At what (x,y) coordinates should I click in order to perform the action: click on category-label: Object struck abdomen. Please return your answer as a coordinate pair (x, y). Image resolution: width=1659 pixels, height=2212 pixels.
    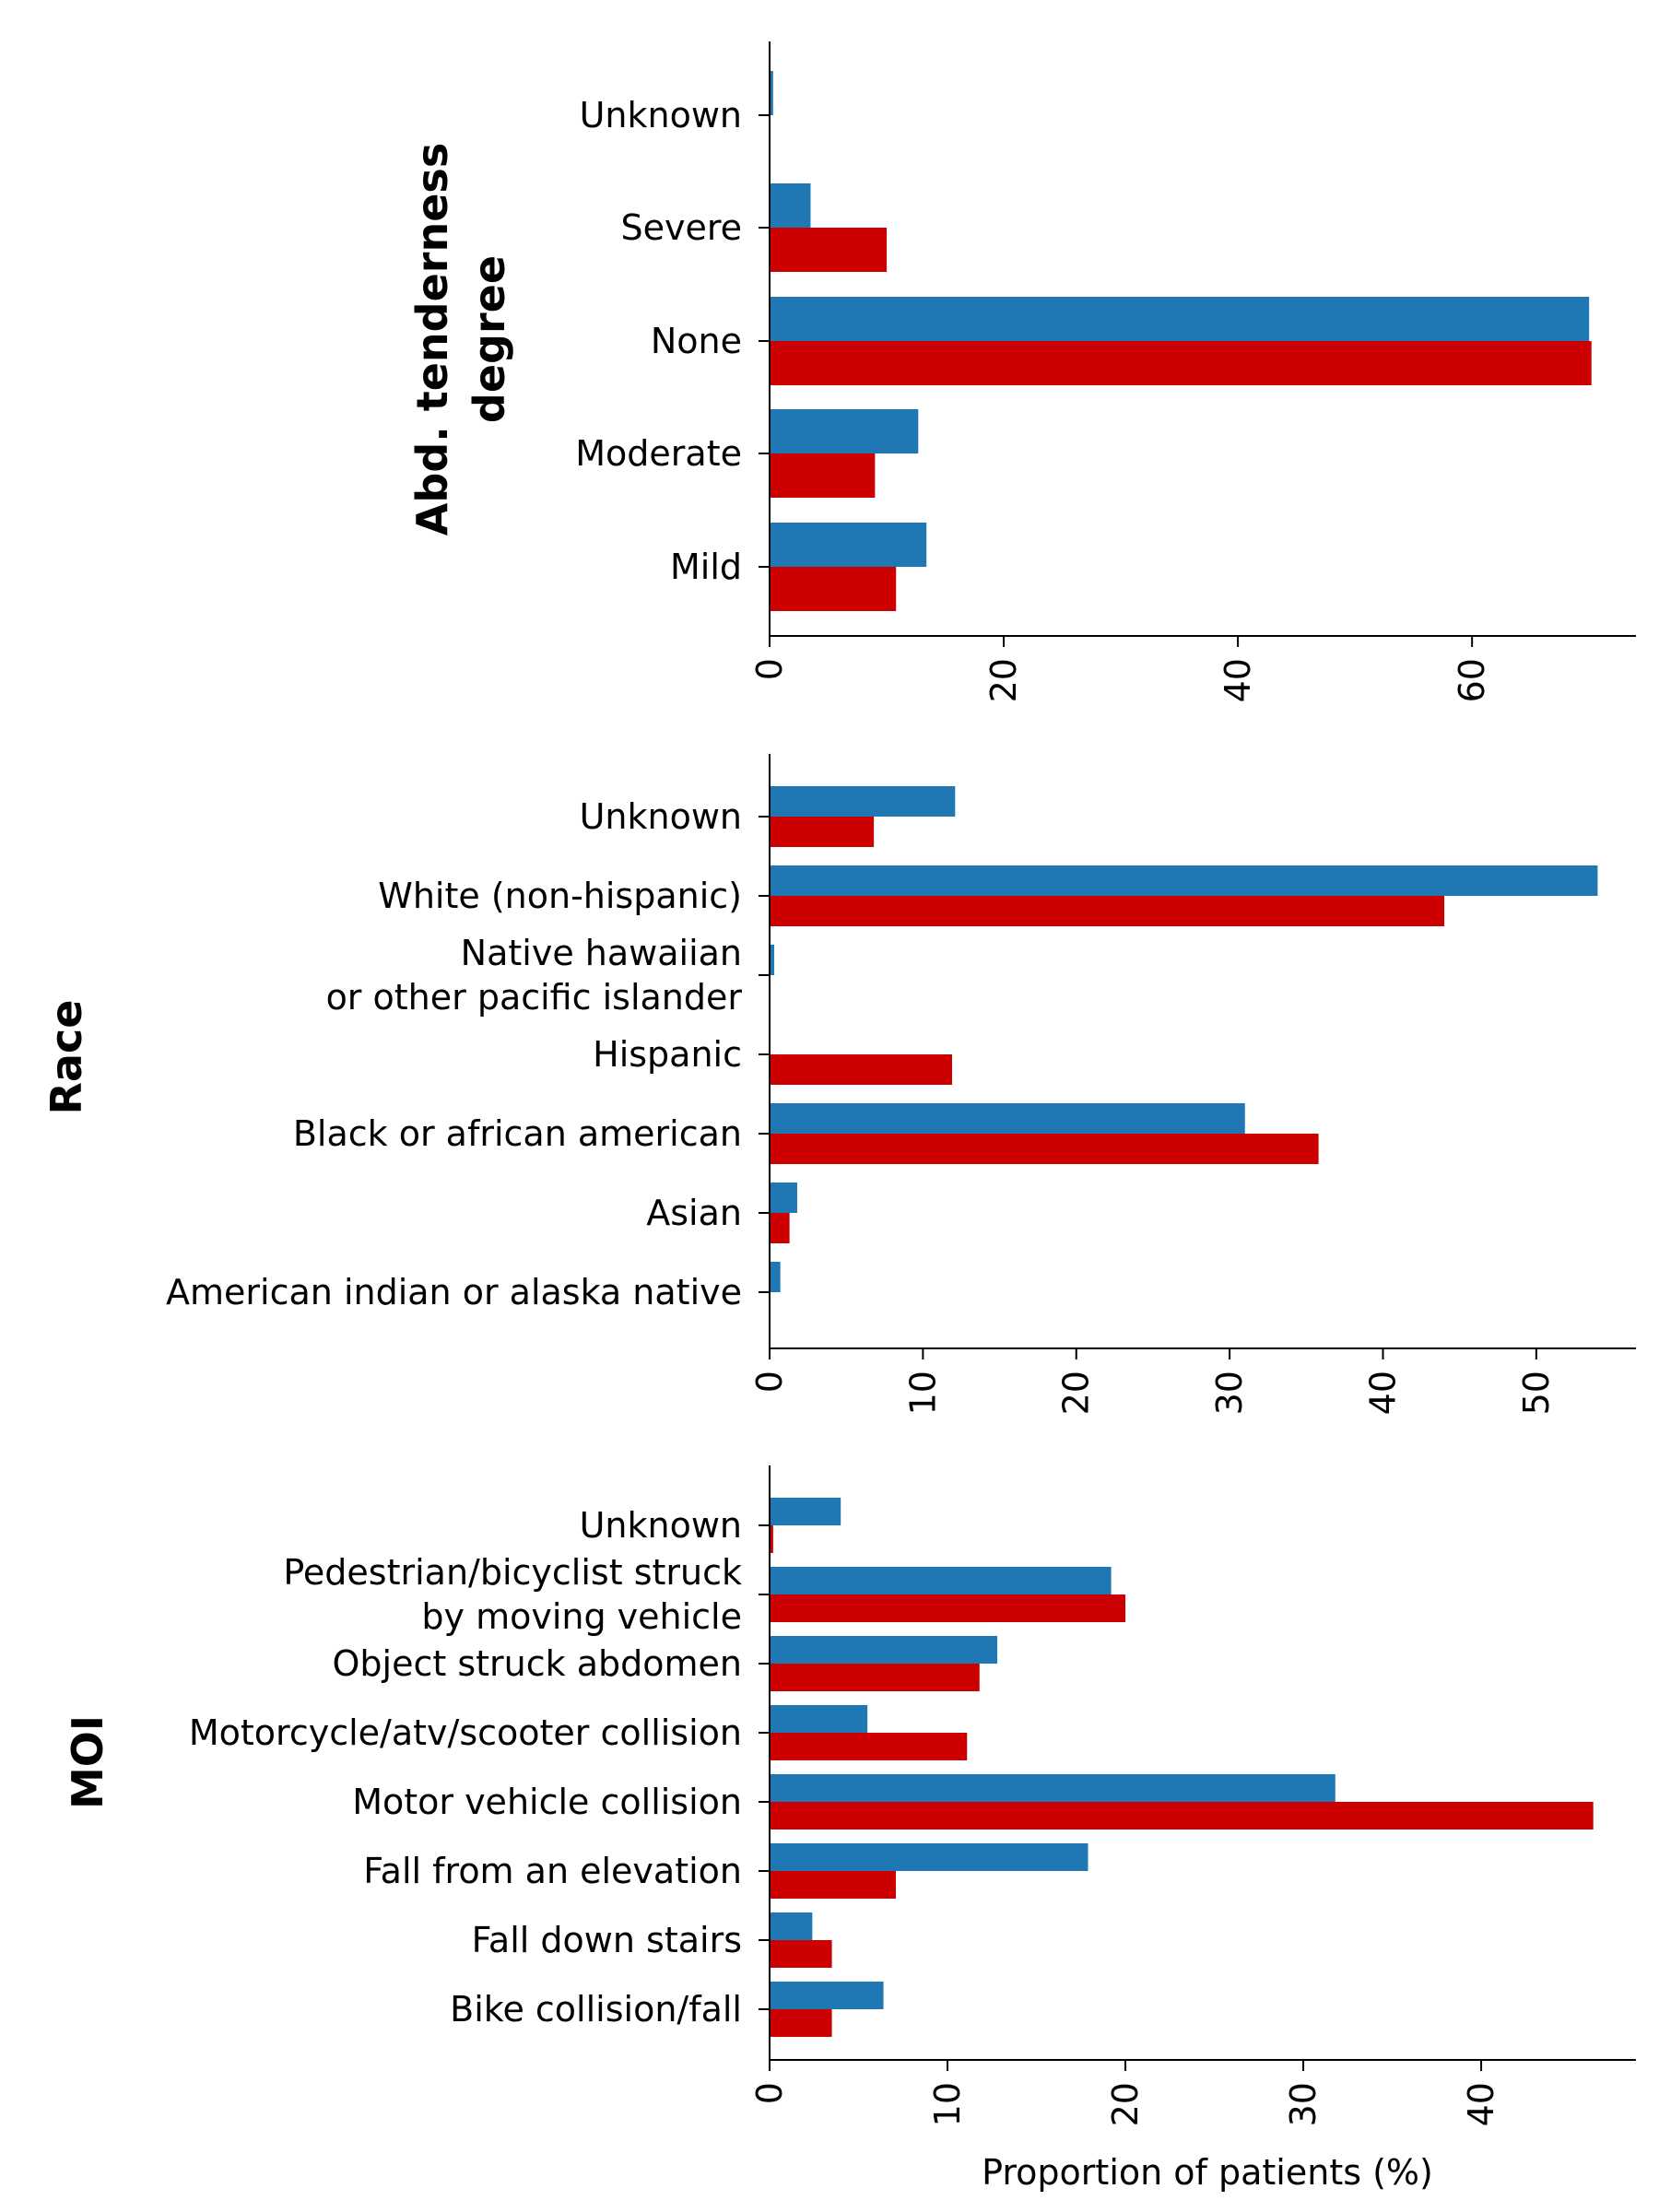
    Looking at the image, I should click on (537, 1663).